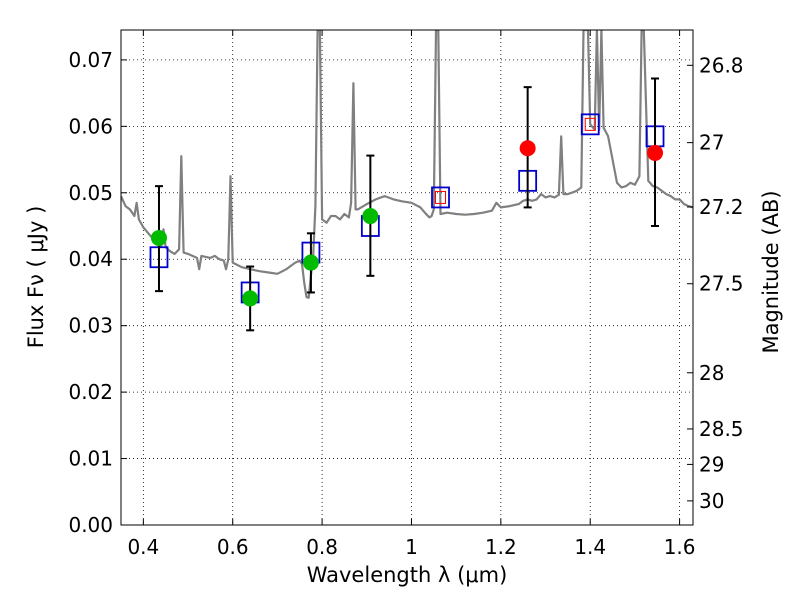 This screenshot has width=800, height=600. Describe the element at coordinates (721, 65) in the screenshot. I see `right-tick-label: 26.8` at that location.